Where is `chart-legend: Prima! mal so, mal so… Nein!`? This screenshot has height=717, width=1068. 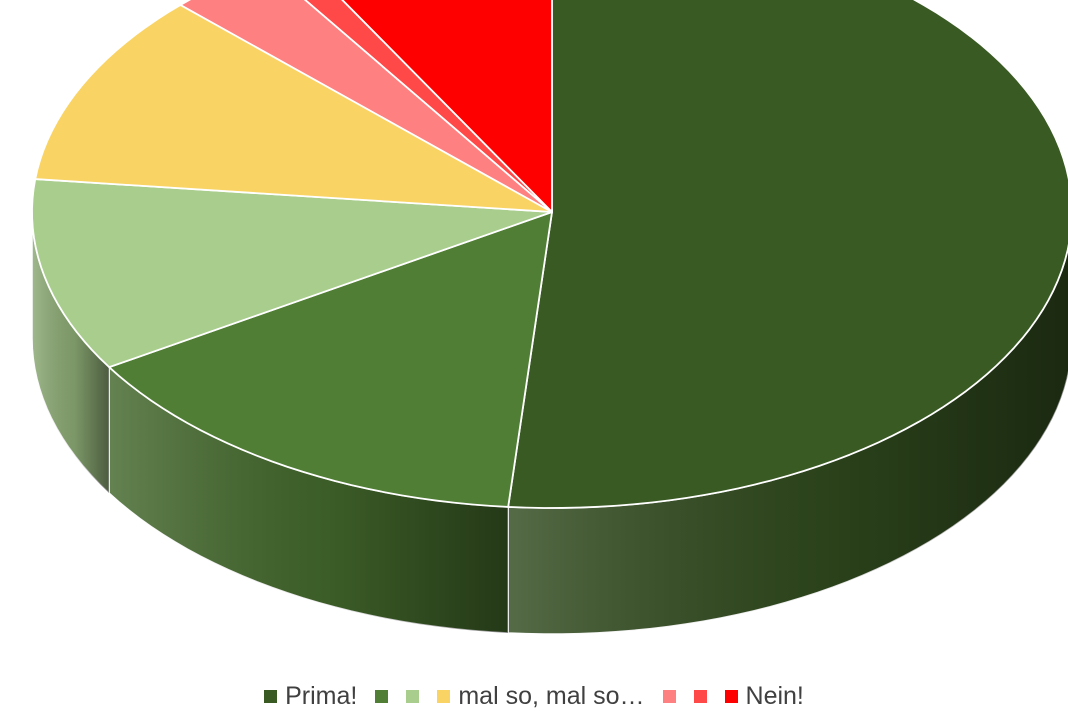
chart-legend: Prima! mal so, mal so… Nein! is located at coordinates (534, 696).